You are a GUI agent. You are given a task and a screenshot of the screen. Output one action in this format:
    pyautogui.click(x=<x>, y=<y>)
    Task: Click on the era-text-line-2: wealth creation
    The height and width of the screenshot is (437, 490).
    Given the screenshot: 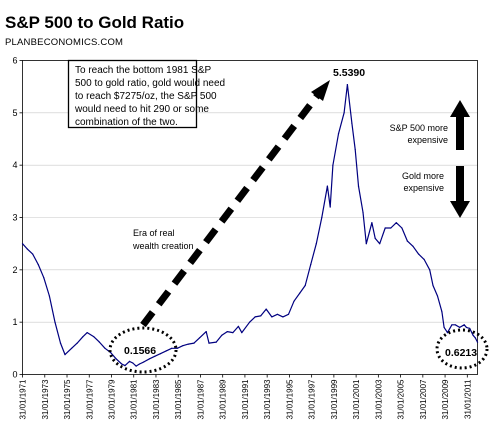 What is the action you would take?
    pyautogui.click(x=163, y=246)
    